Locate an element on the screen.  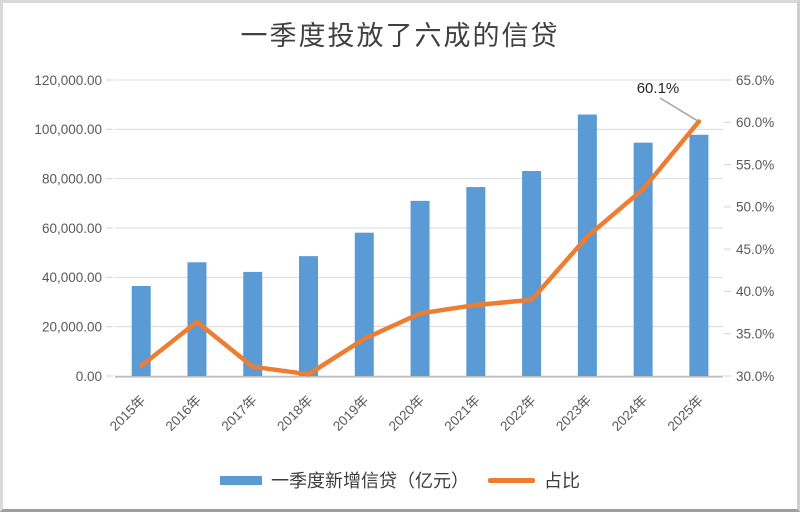
x-axis-label: 2025年 is located at coordinates (685, 413).